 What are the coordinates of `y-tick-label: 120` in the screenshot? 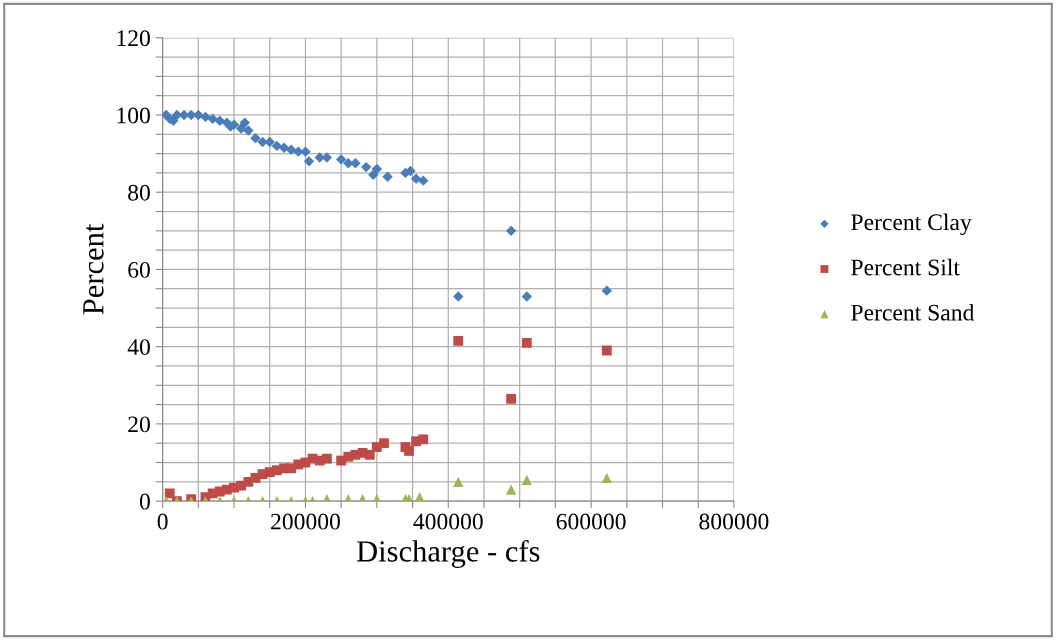 It's located at (133, 38).